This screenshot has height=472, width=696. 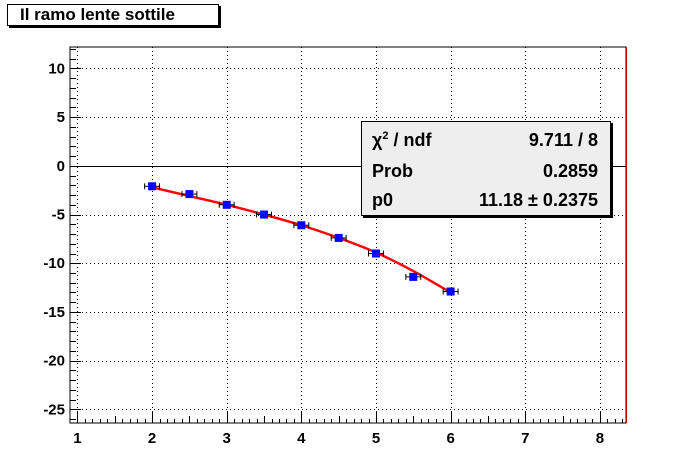 I want to click on y-tick-label: -10, so click(x=54, y=263).